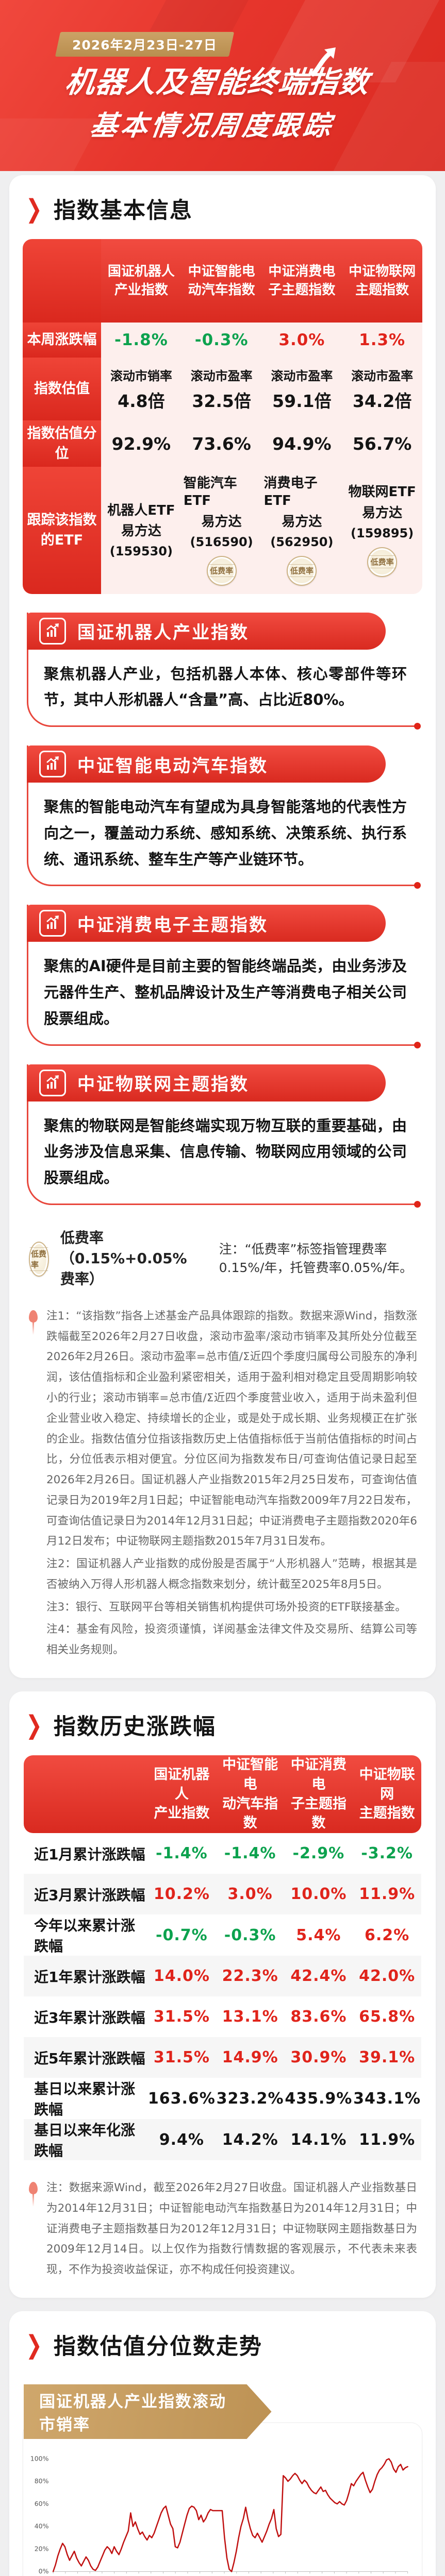 This screenshot has height=2576, width=445. I want to click on week-change-value: 1.3%, so click(383, 340).